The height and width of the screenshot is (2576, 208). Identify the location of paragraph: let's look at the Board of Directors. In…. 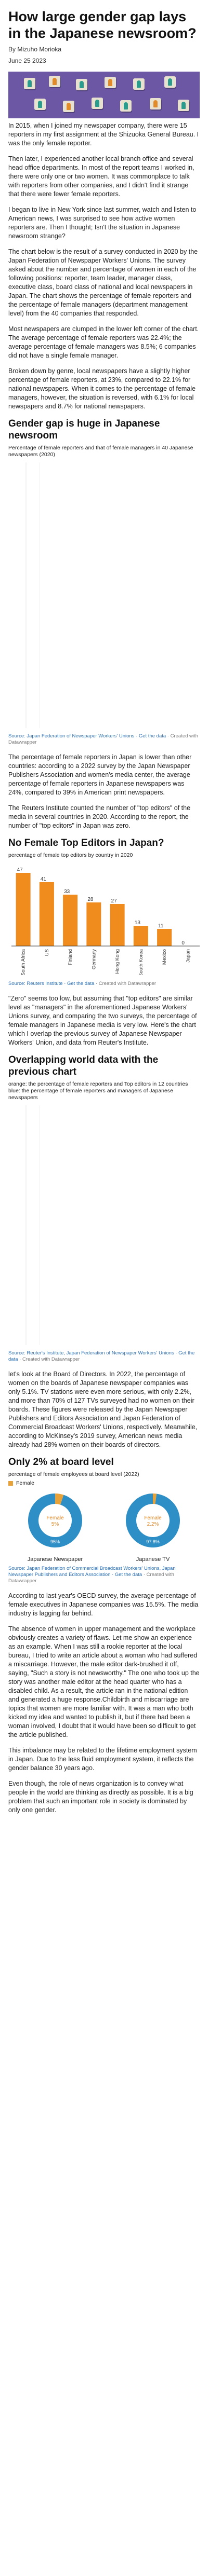
(103, 1409).